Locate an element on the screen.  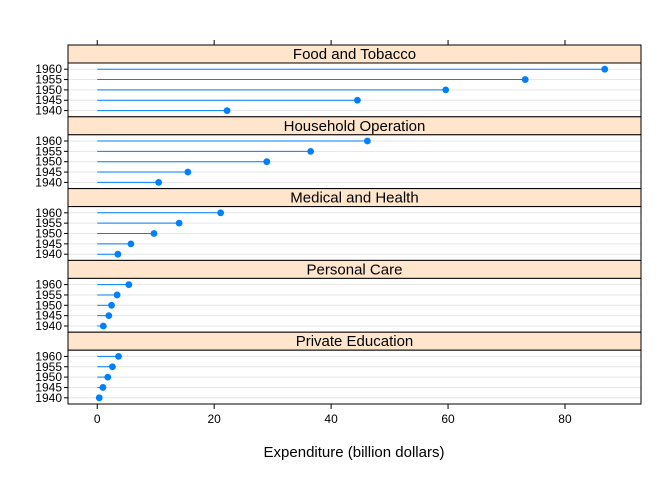
point-personal-care-1945 is located at coordinates (109, 316).